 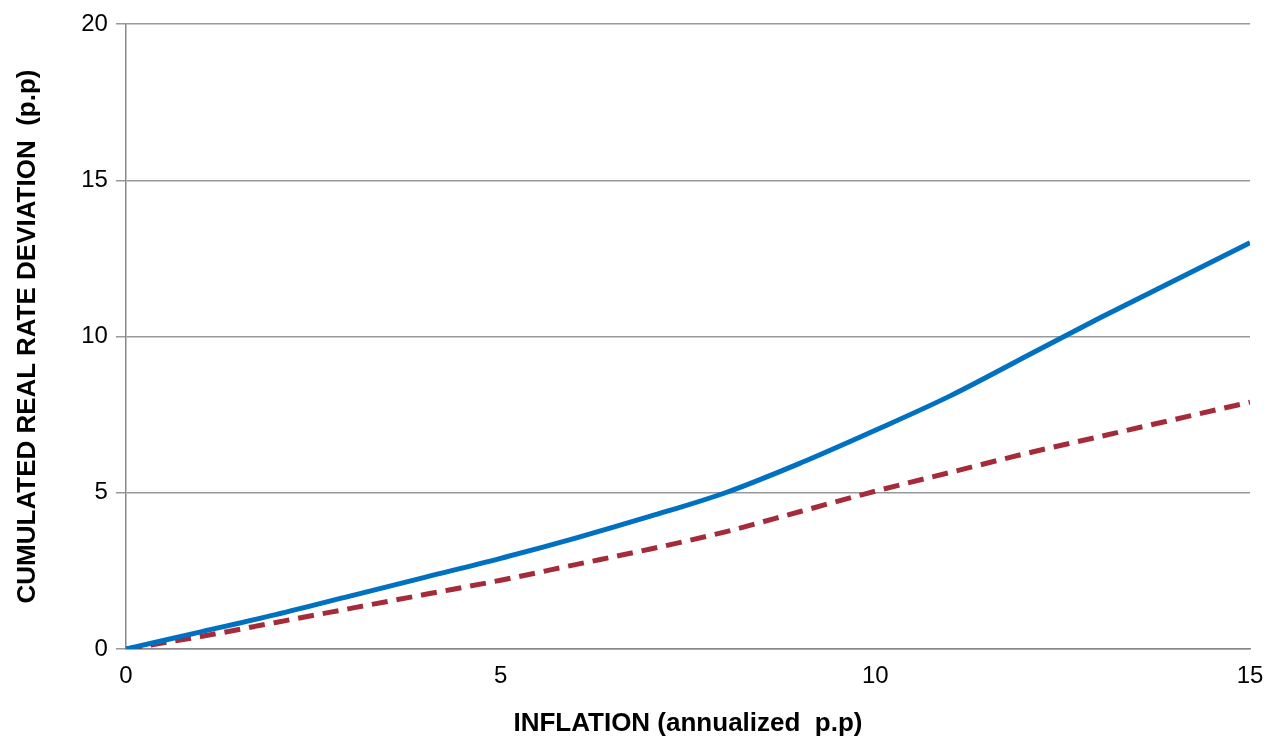 I want to click on y-tick-label: 0, so click(x=101, y=647).